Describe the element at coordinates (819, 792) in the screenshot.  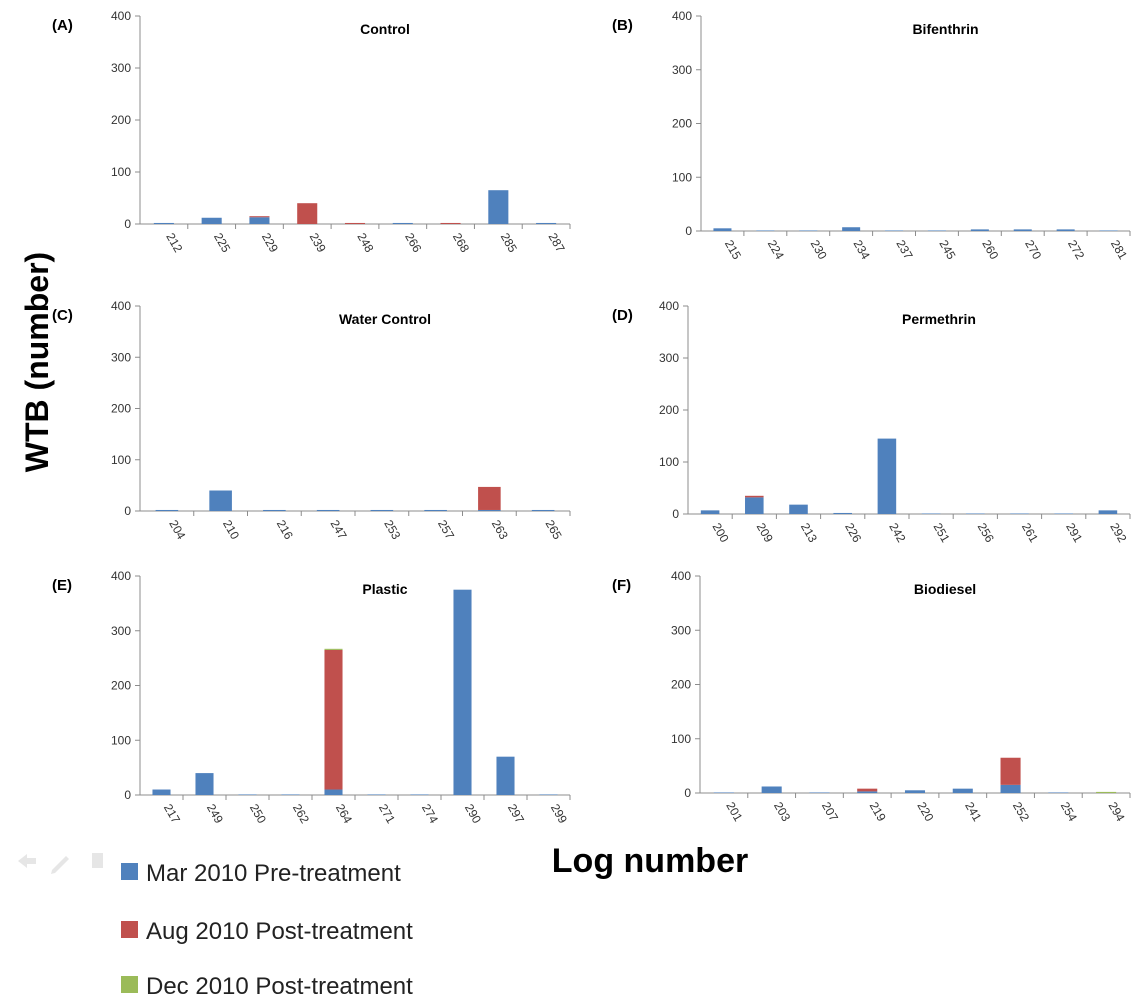
I see `bar-207-mar-2010-pre-treatment` at that location.